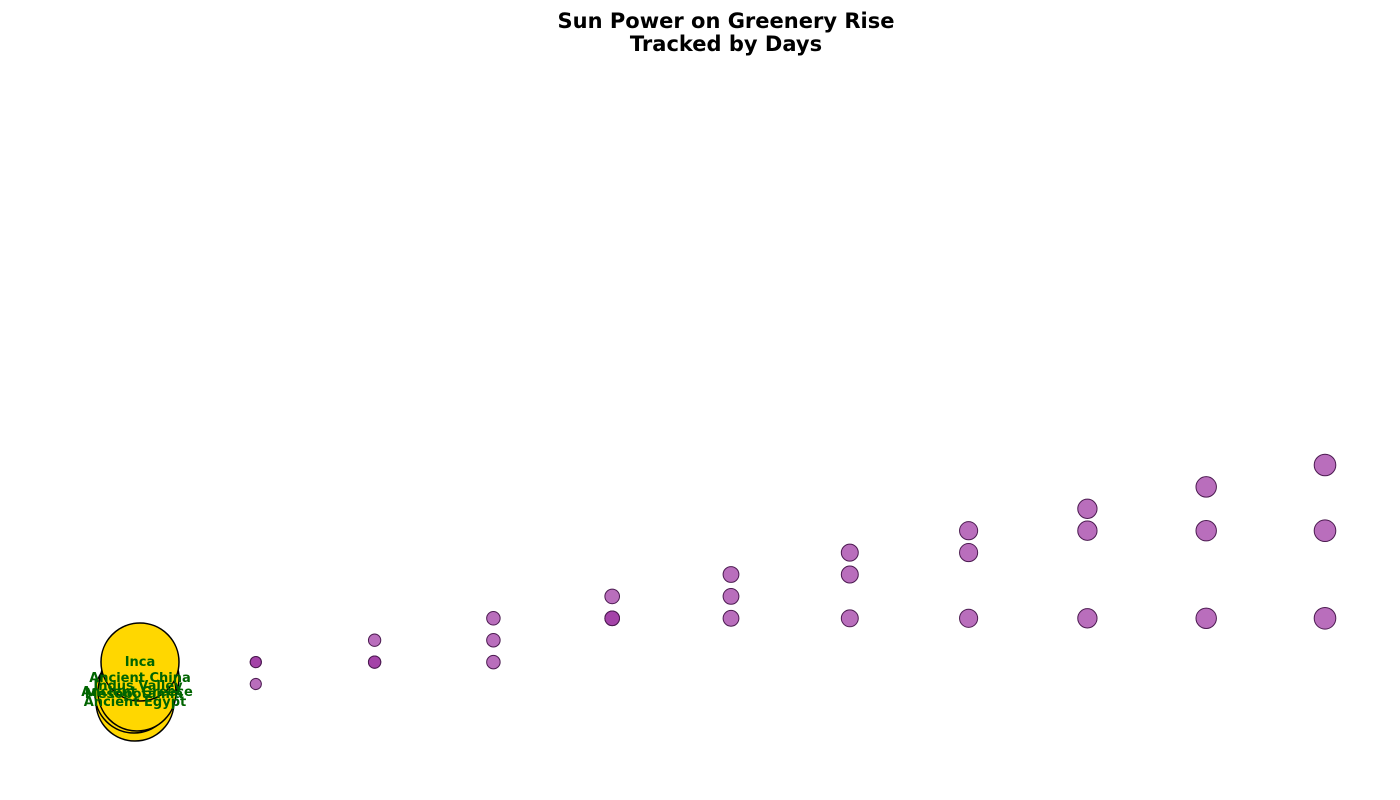 This screenshot has height=800, width=1400. I want to click on sun-marker, so click(140, 662).